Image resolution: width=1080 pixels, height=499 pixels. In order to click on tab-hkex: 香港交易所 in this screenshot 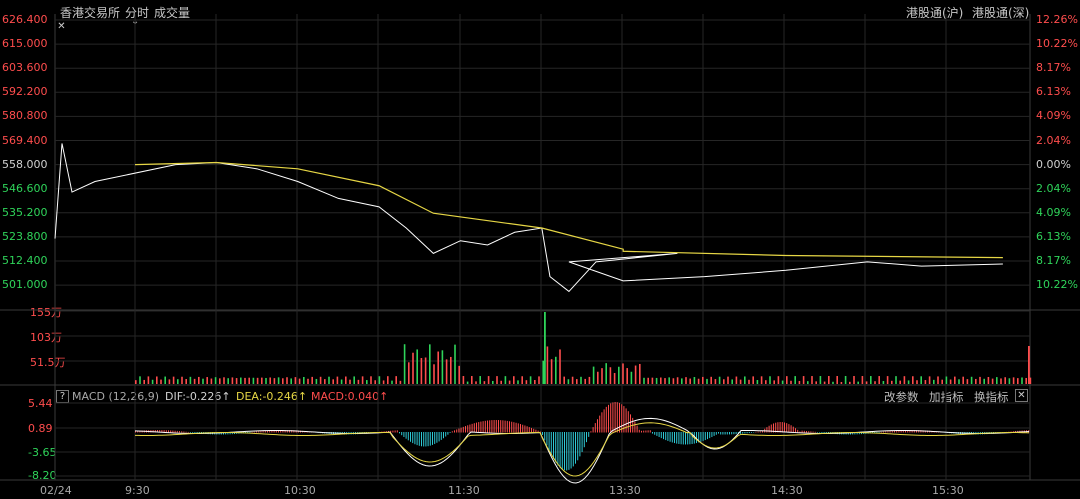, I will do `click(90, 13)`.